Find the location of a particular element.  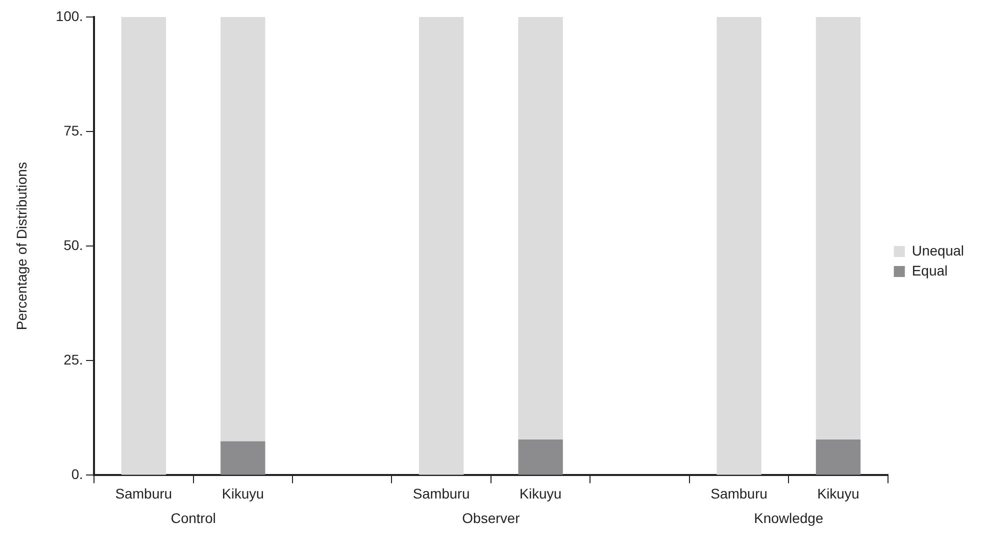

legend-label: Equal is located at coordinates (930, 270).